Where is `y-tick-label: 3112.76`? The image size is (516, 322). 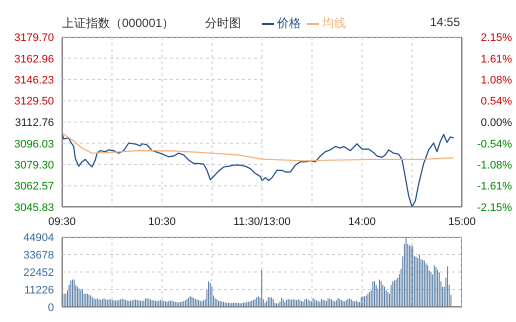
y-tick-label: 3112.76 is located at coordinates (34, 123).